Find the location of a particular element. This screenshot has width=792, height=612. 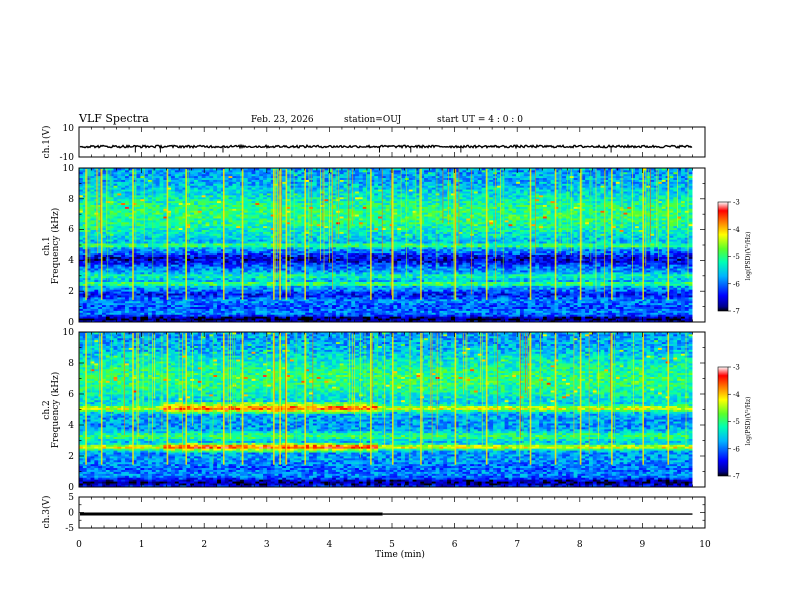

ch1-waveform-panel: 10 -10 ch.1(V) is located at coordinates (373, 143).